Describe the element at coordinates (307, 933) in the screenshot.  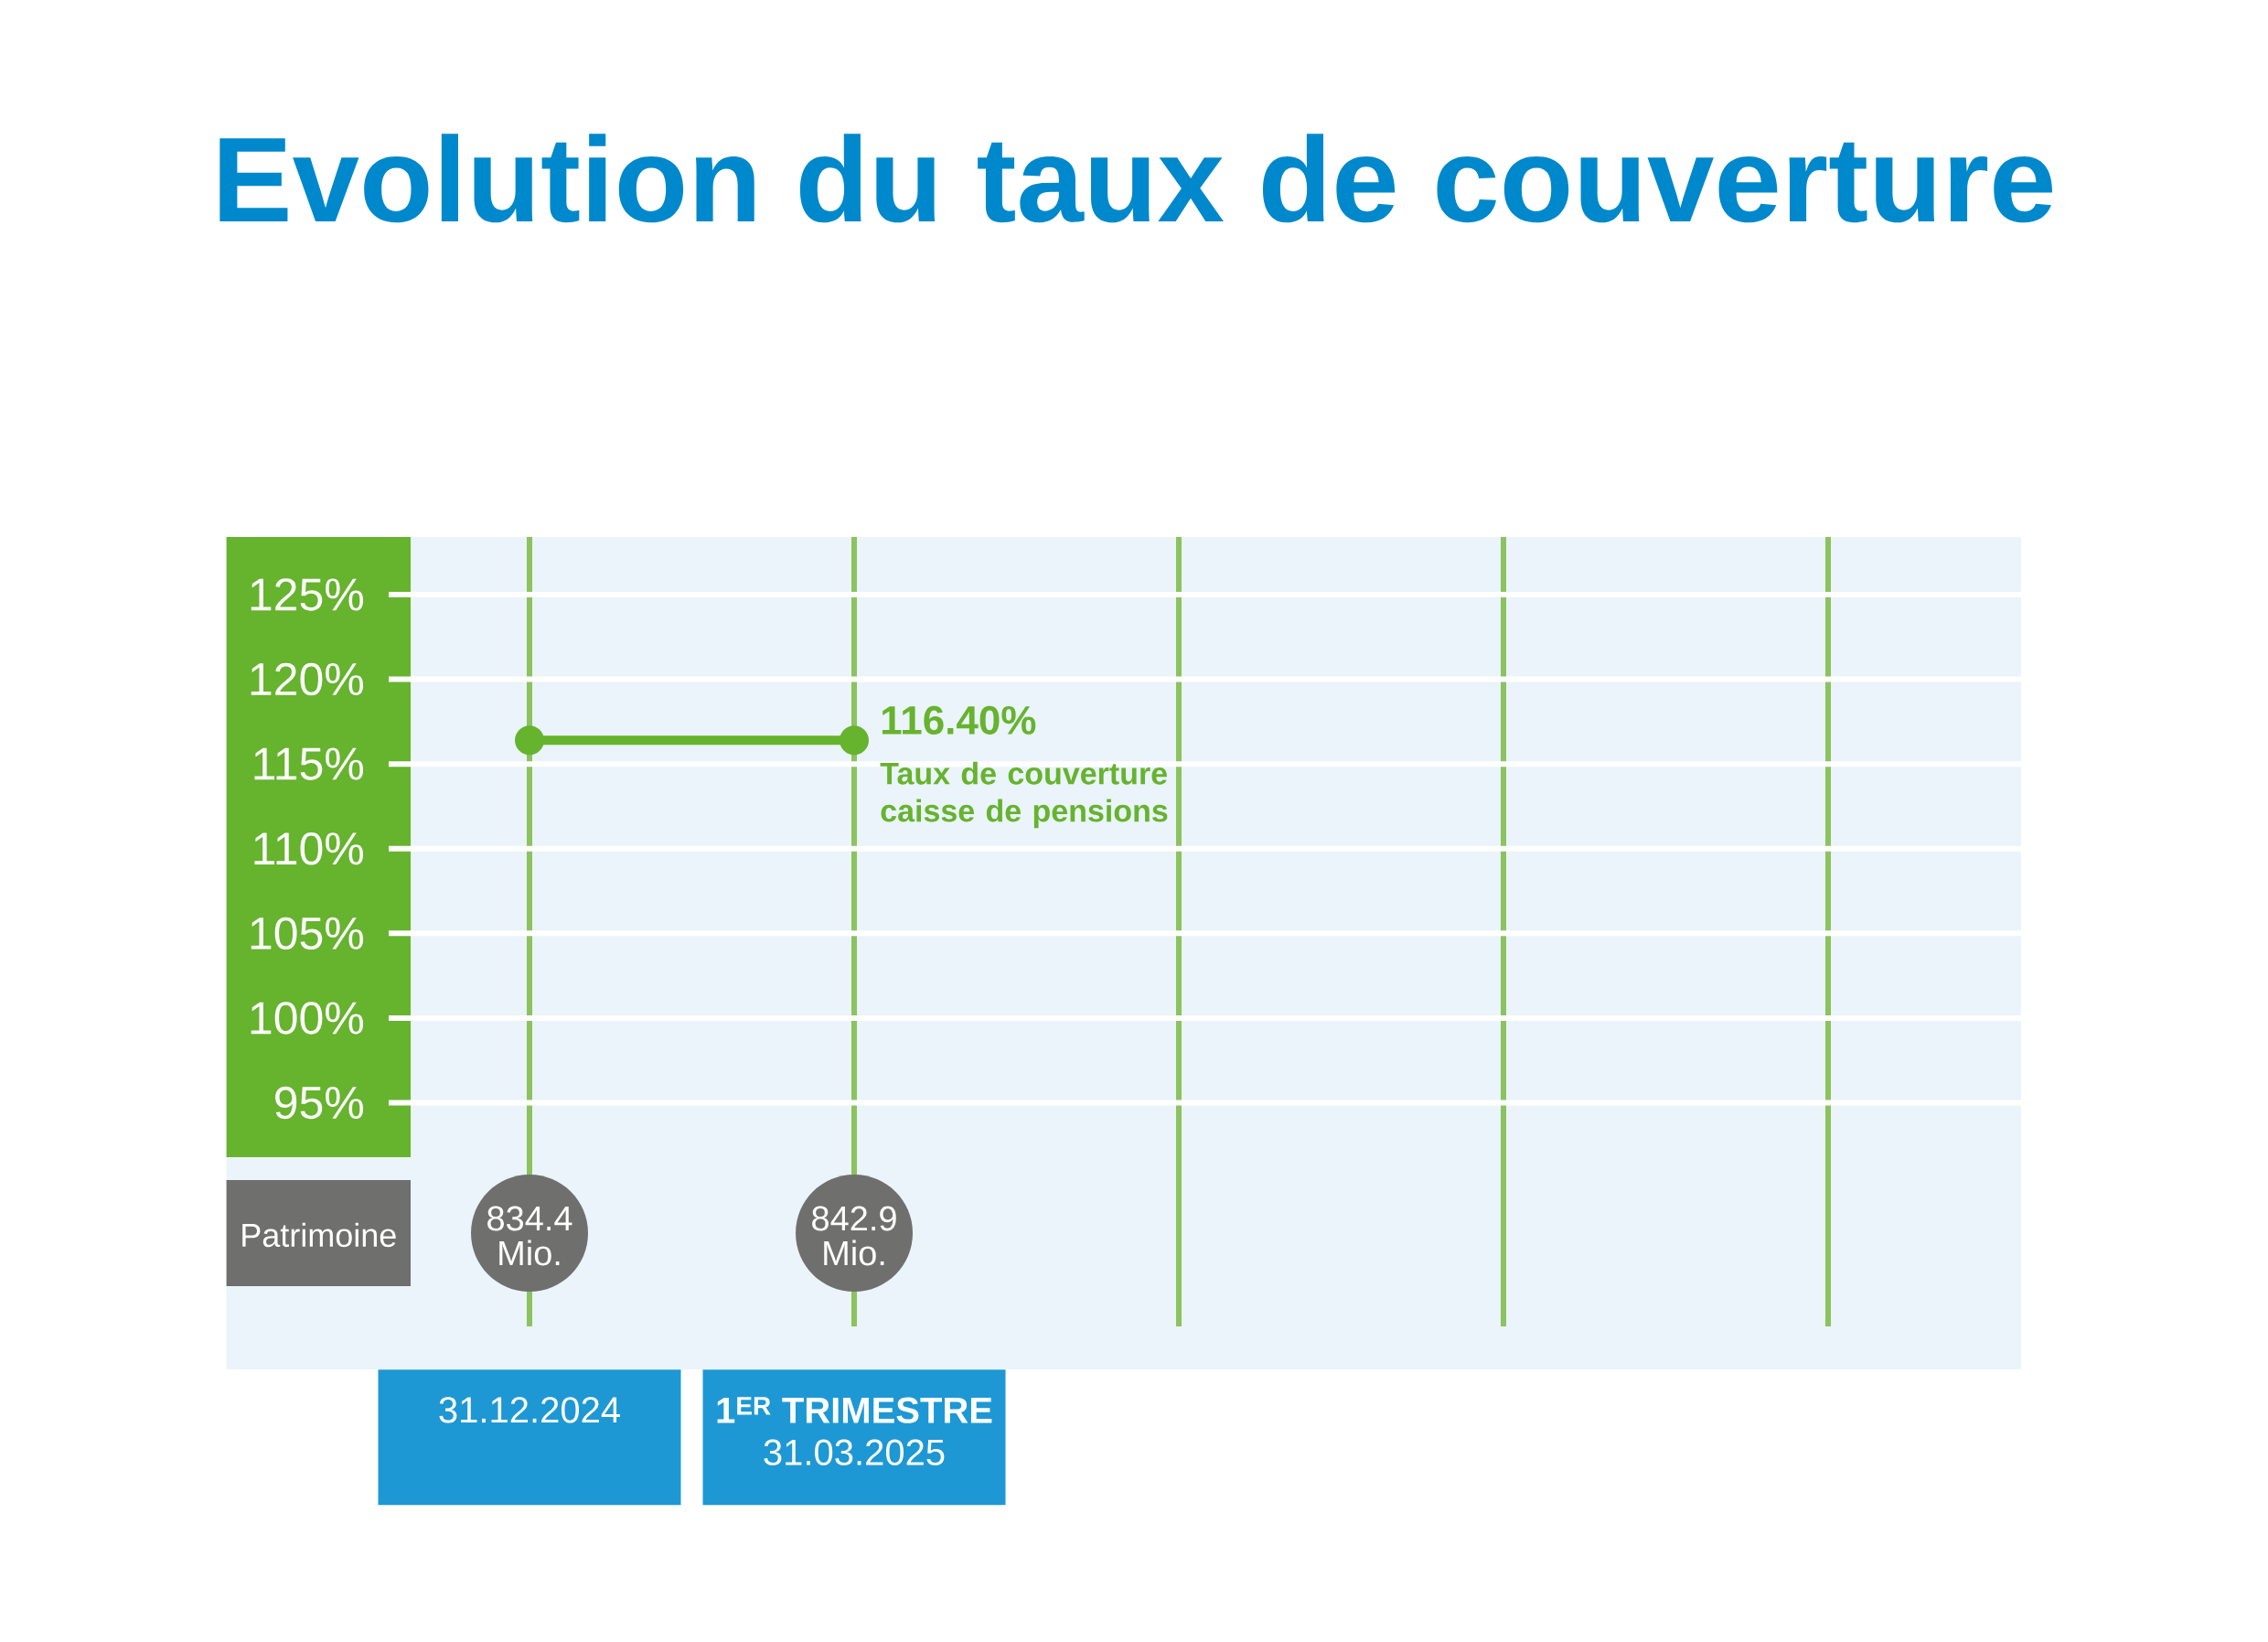
I see `y-tick-label: 105%` at that location.